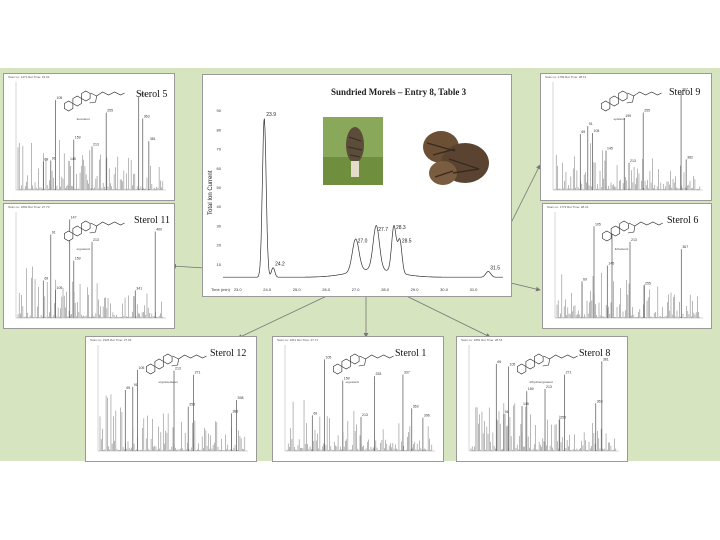 The width and height of the screenshot is (720, 540). I want to click on mass-spectrum: 400 341 213 159 147 105 91 69 ergosterol, so click(90, 265).